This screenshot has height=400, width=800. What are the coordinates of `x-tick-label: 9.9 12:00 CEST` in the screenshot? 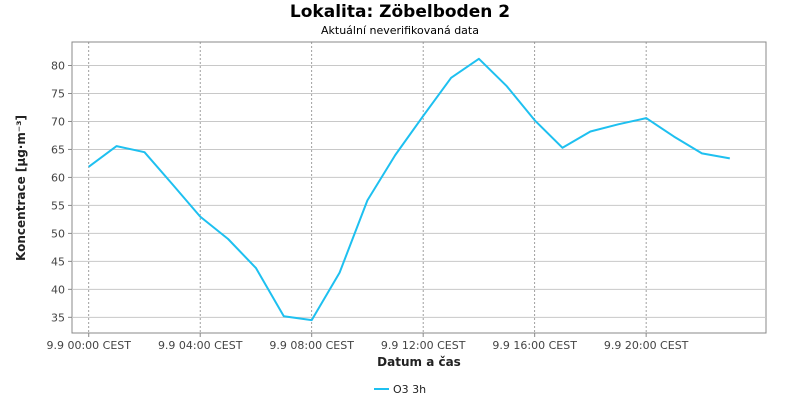 It's located at (423, 345).